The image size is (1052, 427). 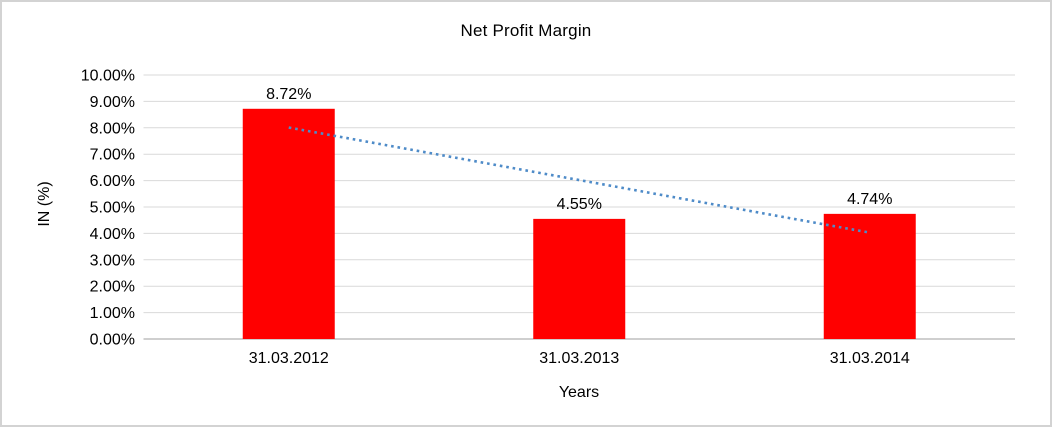 I want to click on data-label: 4.55%, so click(x=579, y=204).